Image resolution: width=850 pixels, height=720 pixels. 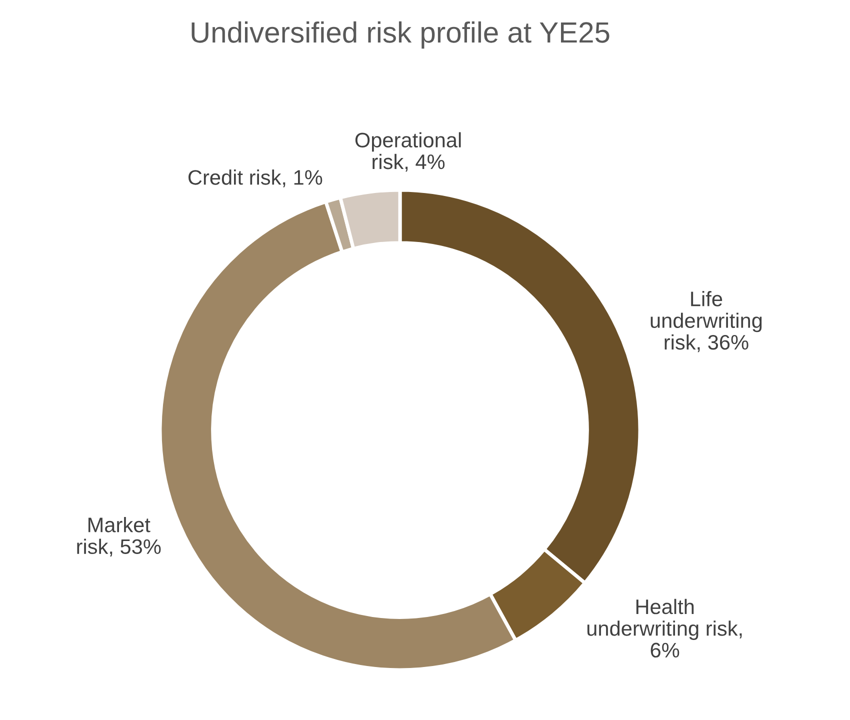 What do you see at coordinates (401, 35) in the screenshot?
I see `chart-title: Undiversified risk profile at YE25` at bounding box center [401, 35].